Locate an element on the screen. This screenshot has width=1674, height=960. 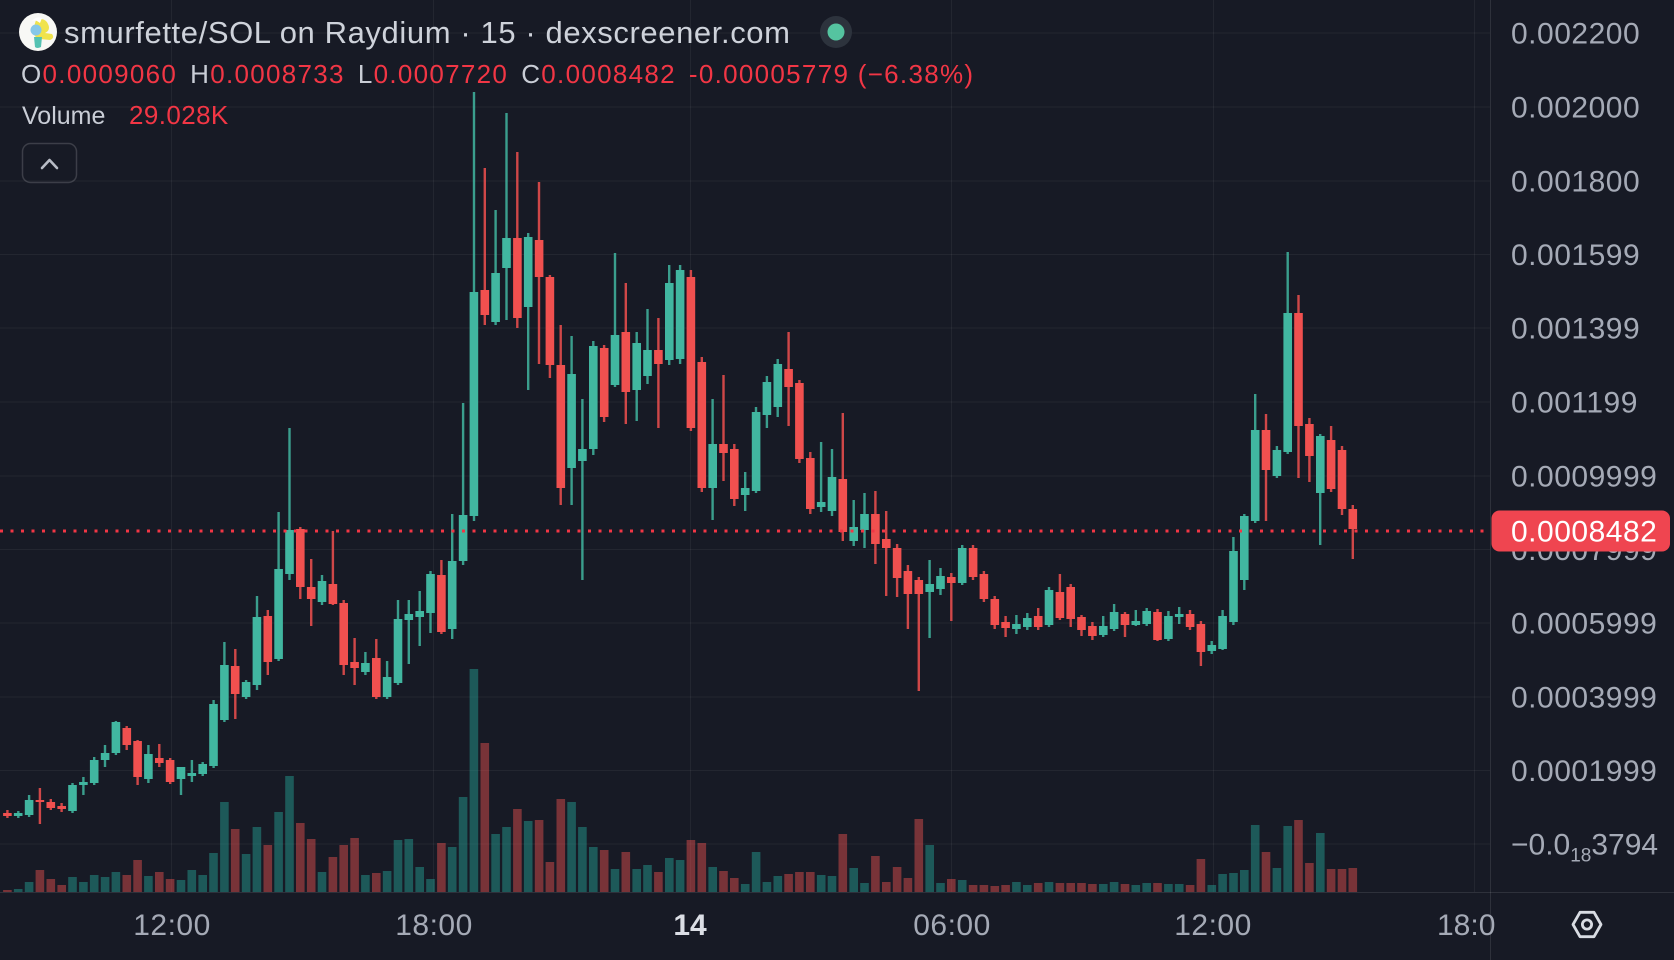
svg-text: 0.001800 is located at coordinates (1575, 182).